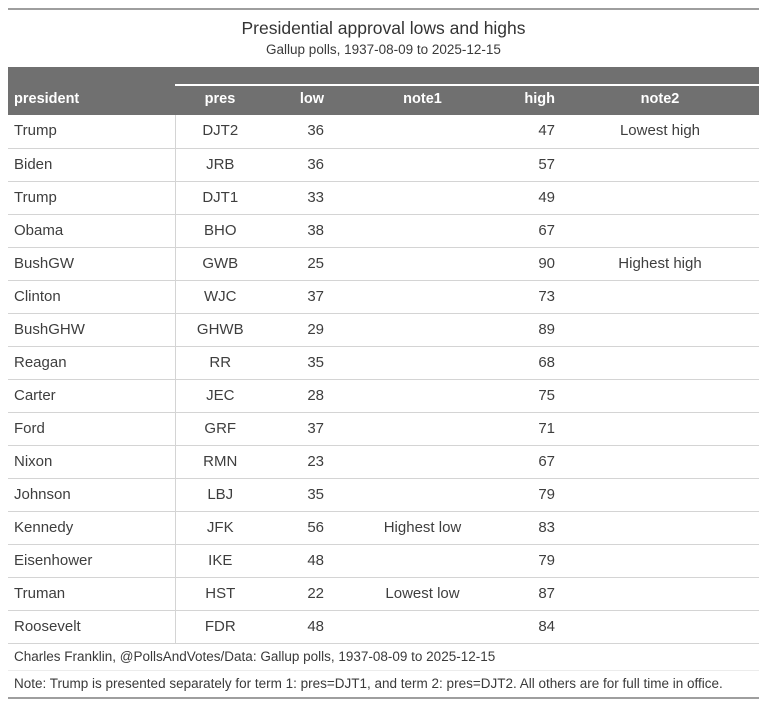 The image size is (768, 707). What do you see at coordinates (220, 462) in the screenshot?
I see `cell-pres: RMN` at bounding box center [220, 462].